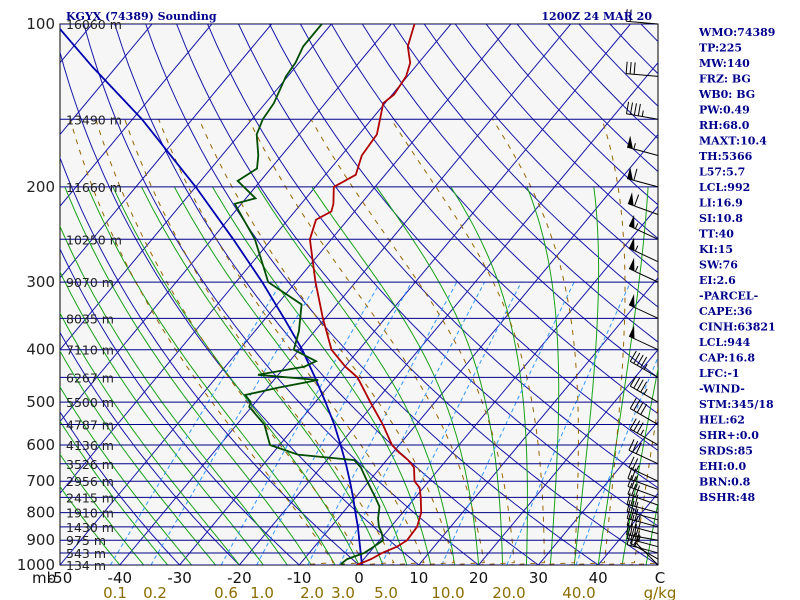  I want to click on height-label: 13490 m, so click(94, 119).